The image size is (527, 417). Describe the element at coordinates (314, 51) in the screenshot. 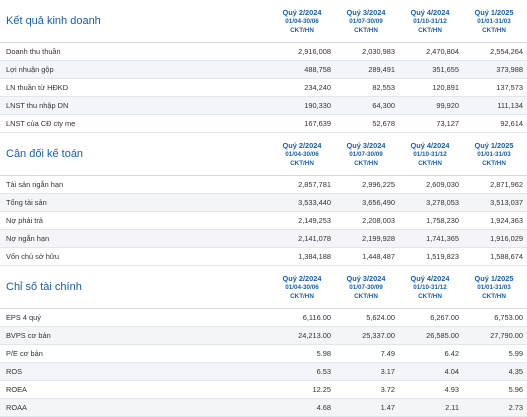

I see `cell-value: 2,916,008` at that location.